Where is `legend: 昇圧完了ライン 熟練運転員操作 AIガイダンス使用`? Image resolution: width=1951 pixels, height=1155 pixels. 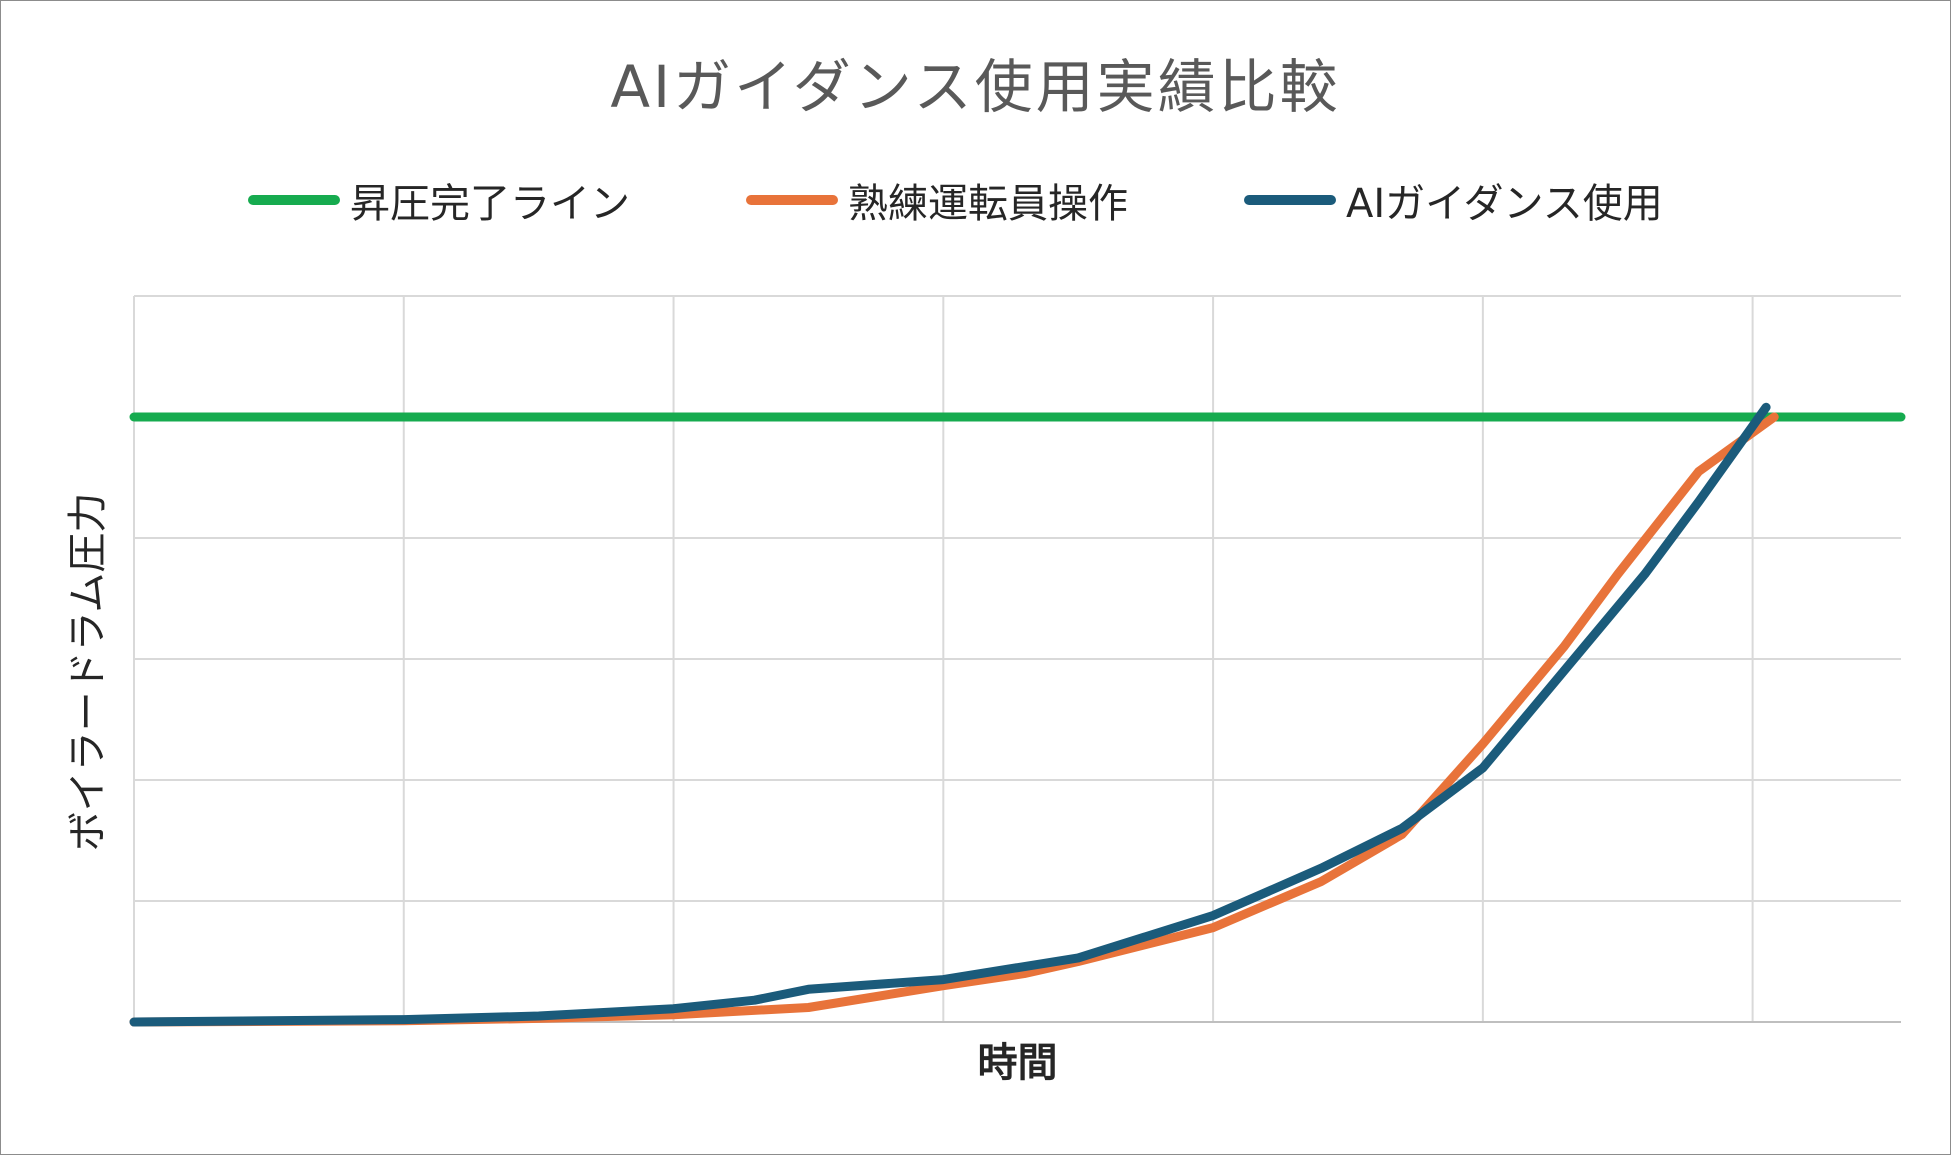 legend: 昇圧完了ライン 熟練運転員操作 AIガイダンス使用 is located at coordinates (975, 200).